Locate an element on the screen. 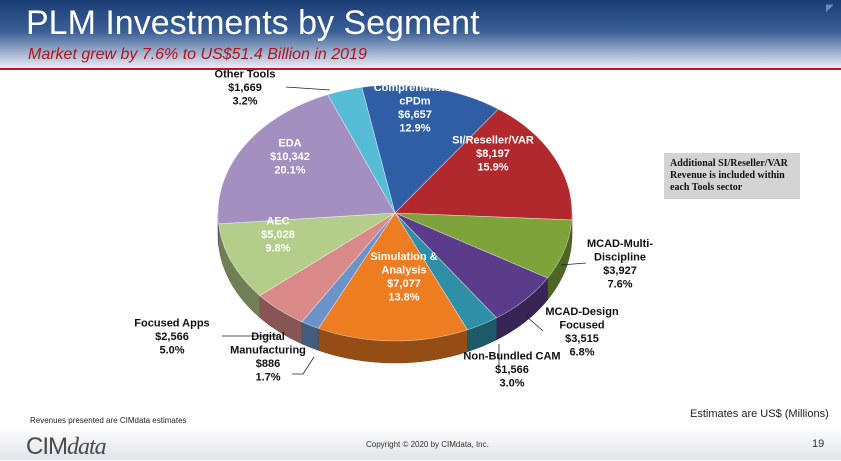 The image size is (841, 461). slice-value: $1,566 is located at coordinates (512, 370).